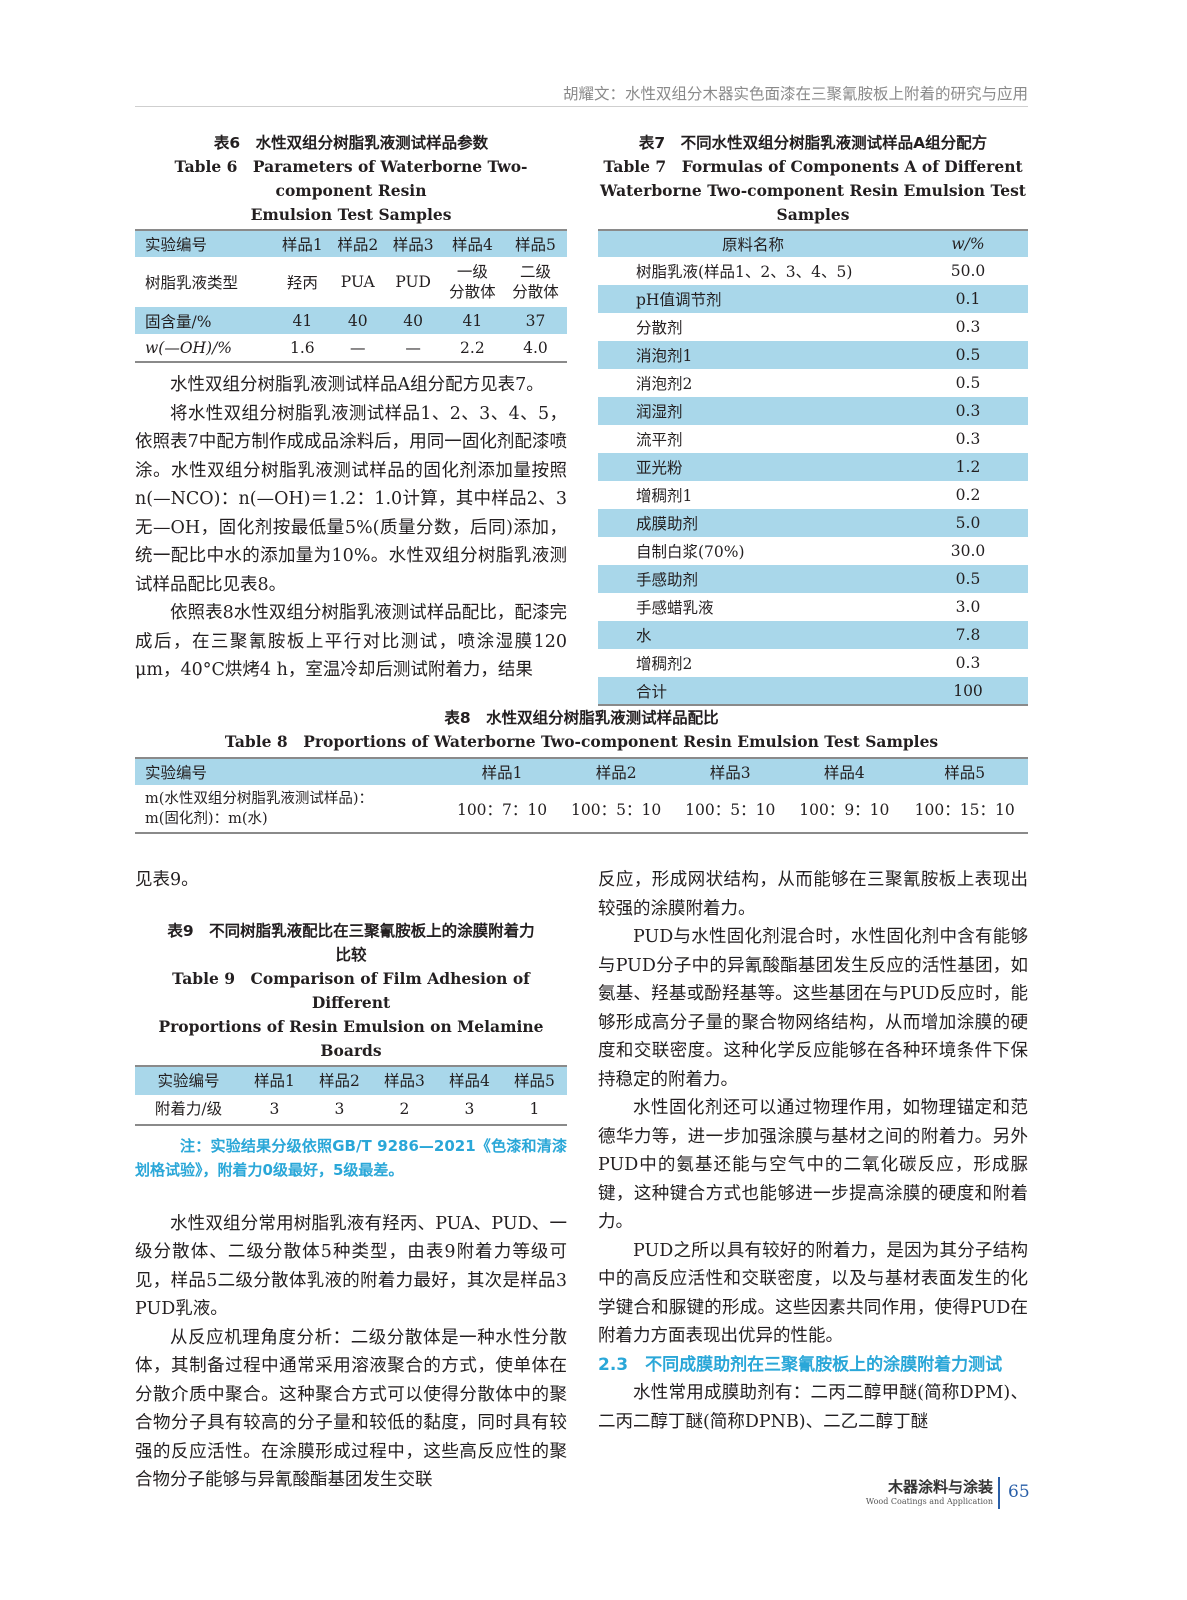 Image resolution: width=1187 pixels, height=1600 pixels. I want to click on table6-cell: 固含量/%, so click(205, 320).